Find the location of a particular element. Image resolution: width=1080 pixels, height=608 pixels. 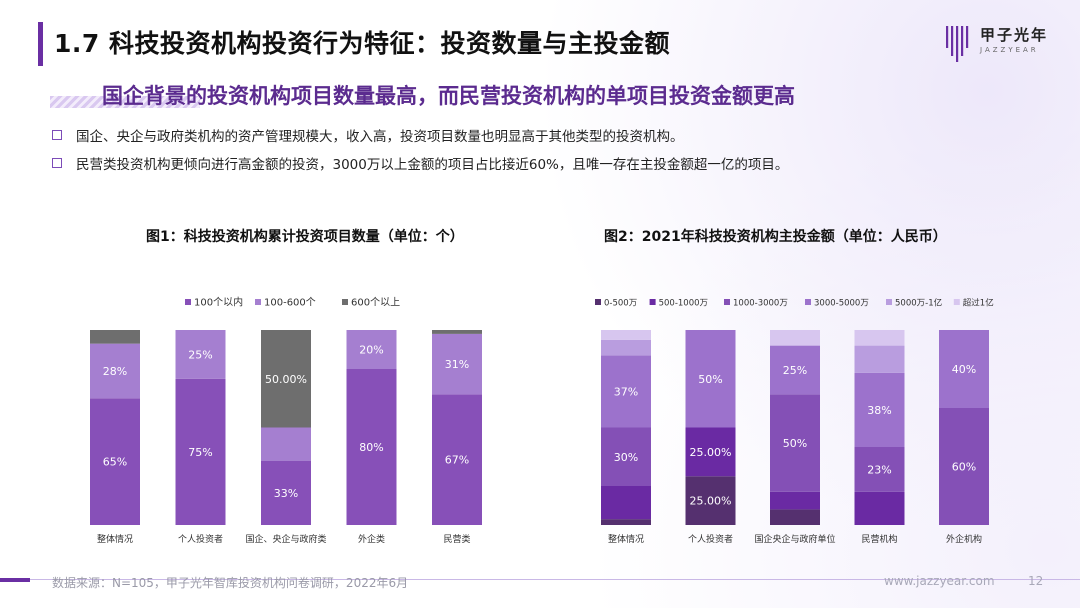

data-label: 23% is located at coordinates (879, 469).